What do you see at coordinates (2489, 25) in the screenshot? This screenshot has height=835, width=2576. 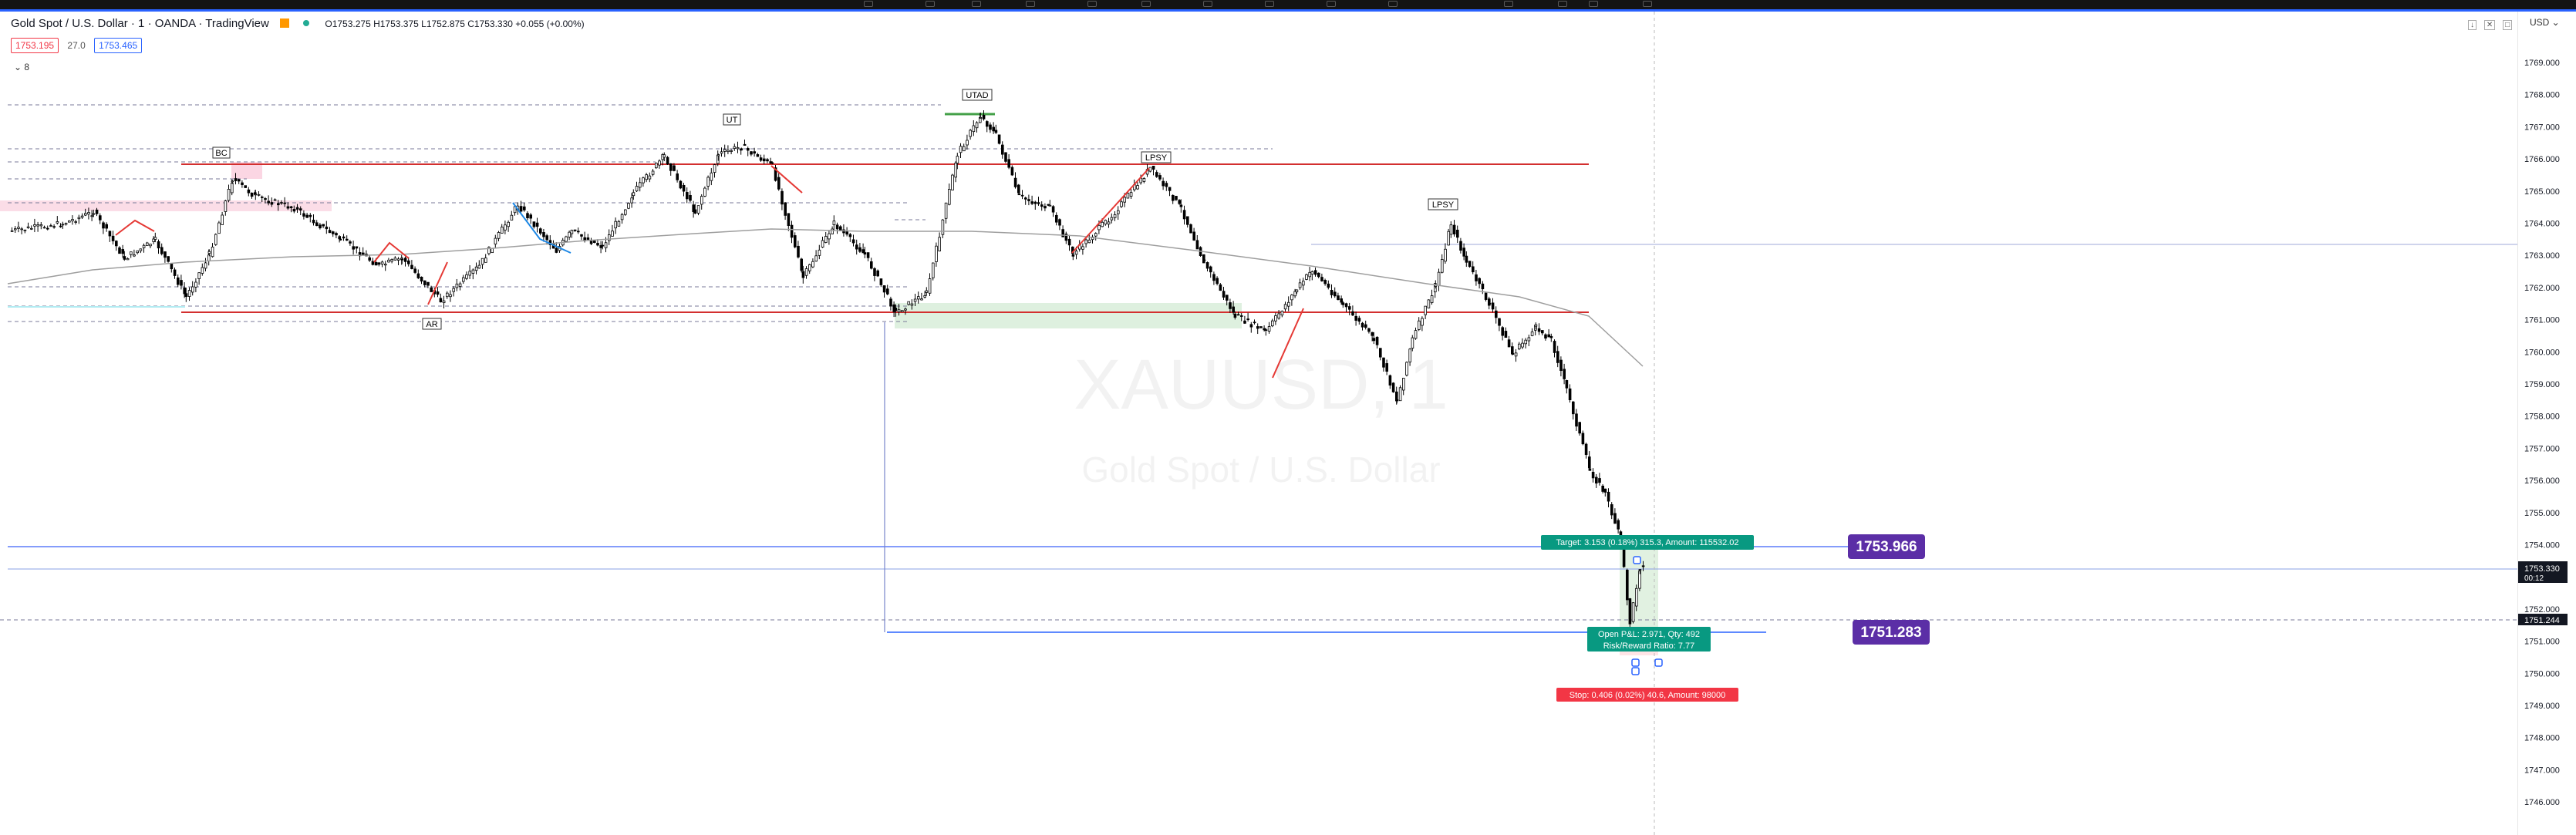 I see `close-icon: ✕` at bounding box center [2489, 25].